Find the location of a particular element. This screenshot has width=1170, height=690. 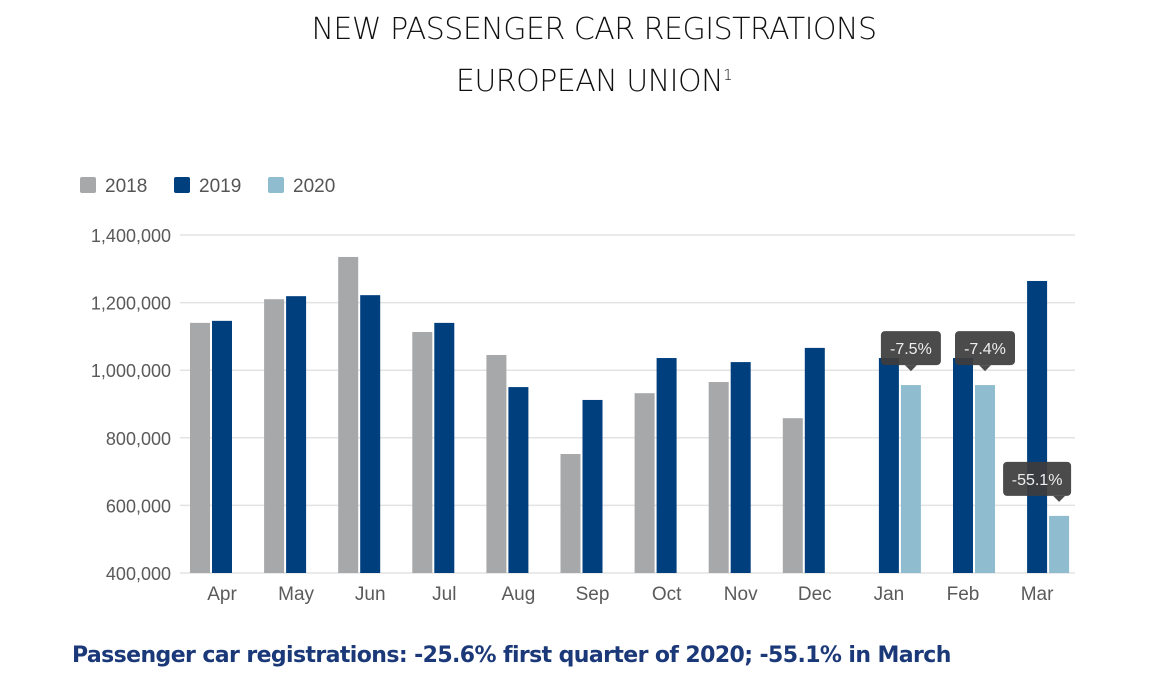

bar-2020-feb is located at coordinates (985, 479).